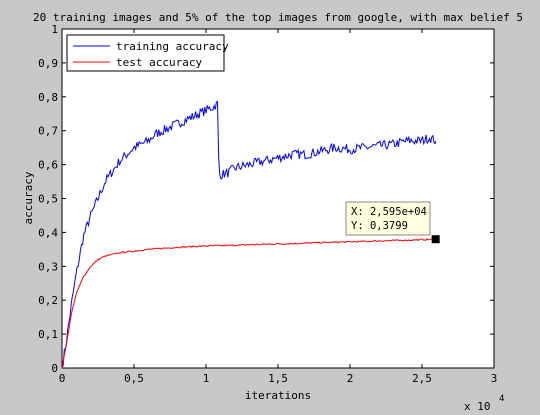 Image resolution: width=540 pixels, height=415 pixels. I want to click on y-tick-label: 0,7, so click(48, 131).